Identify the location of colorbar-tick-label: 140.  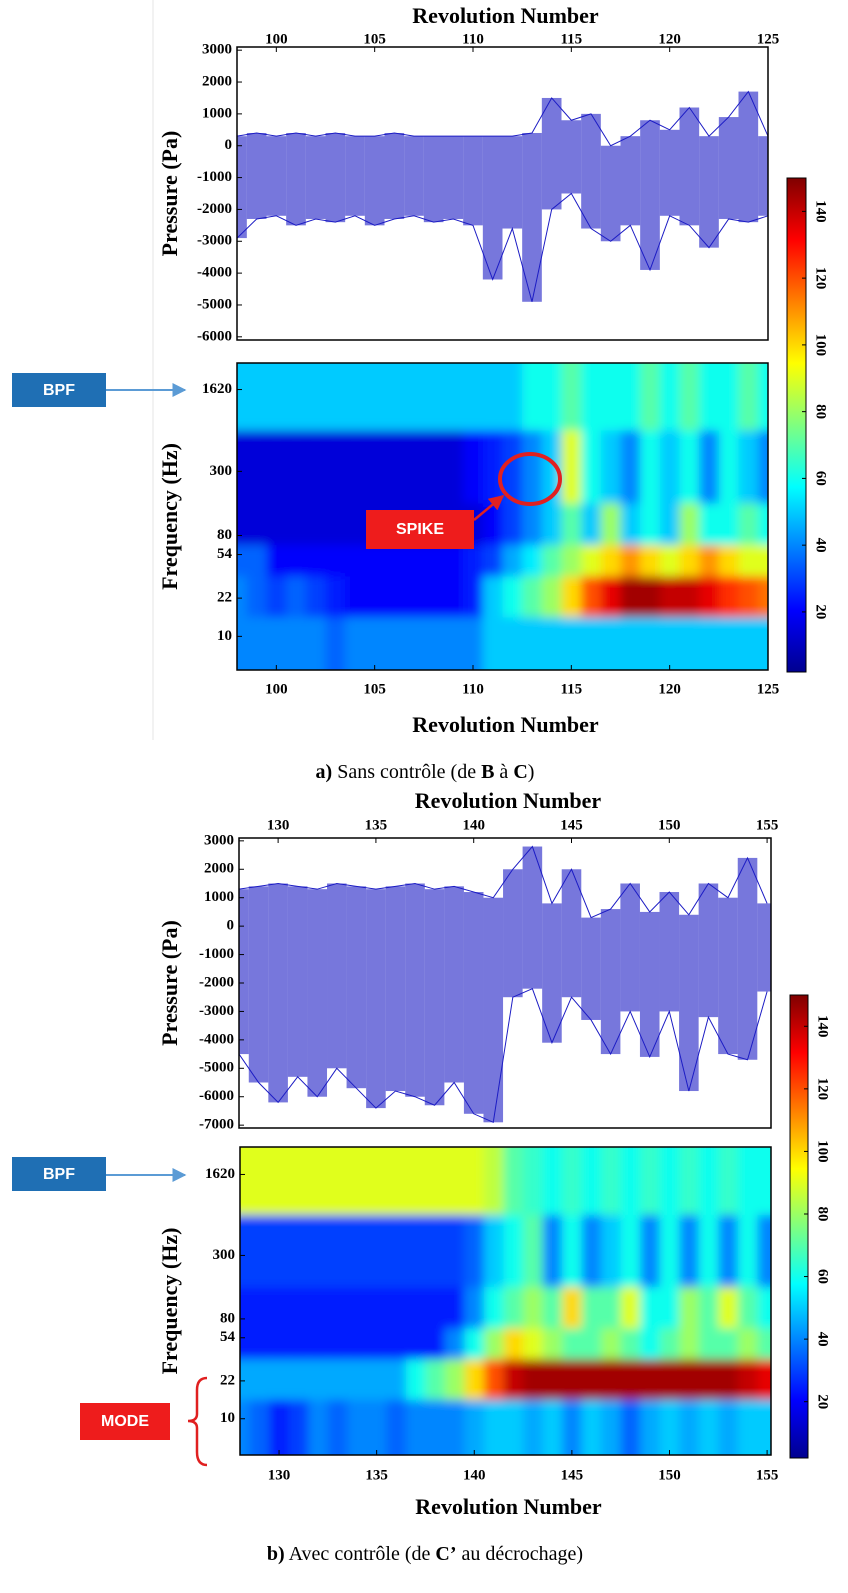
(821, 211).